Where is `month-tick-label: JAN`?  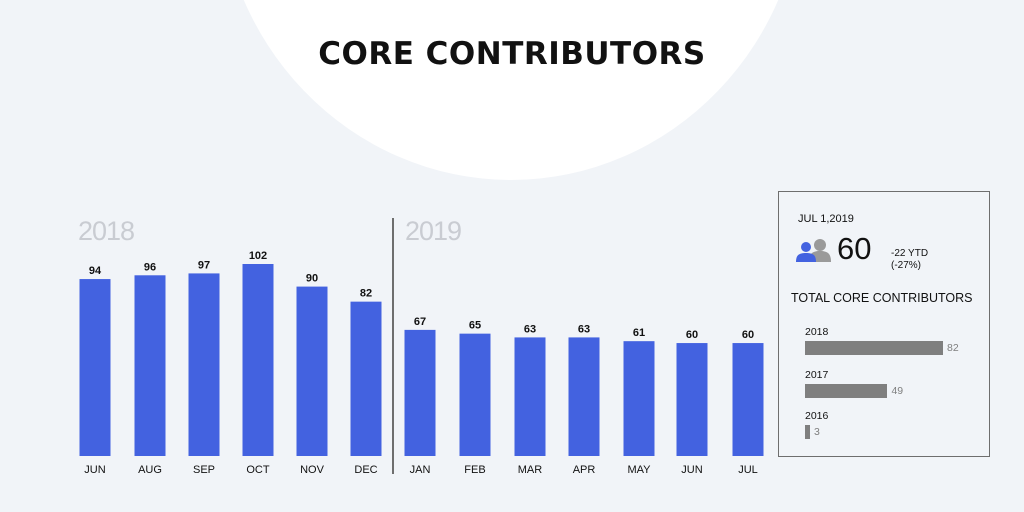 month-tick-label: JAN is located at coordinates (420, 470).